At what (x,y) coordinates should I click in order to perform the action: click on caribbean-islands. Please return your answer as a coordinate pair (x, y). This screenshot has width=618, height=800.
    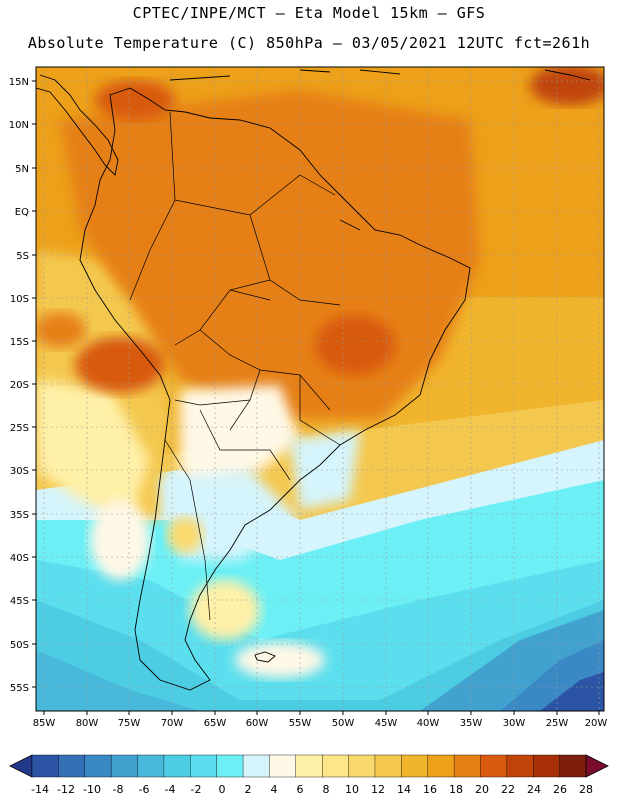
    Looking at the image, I should click on (380, 75).